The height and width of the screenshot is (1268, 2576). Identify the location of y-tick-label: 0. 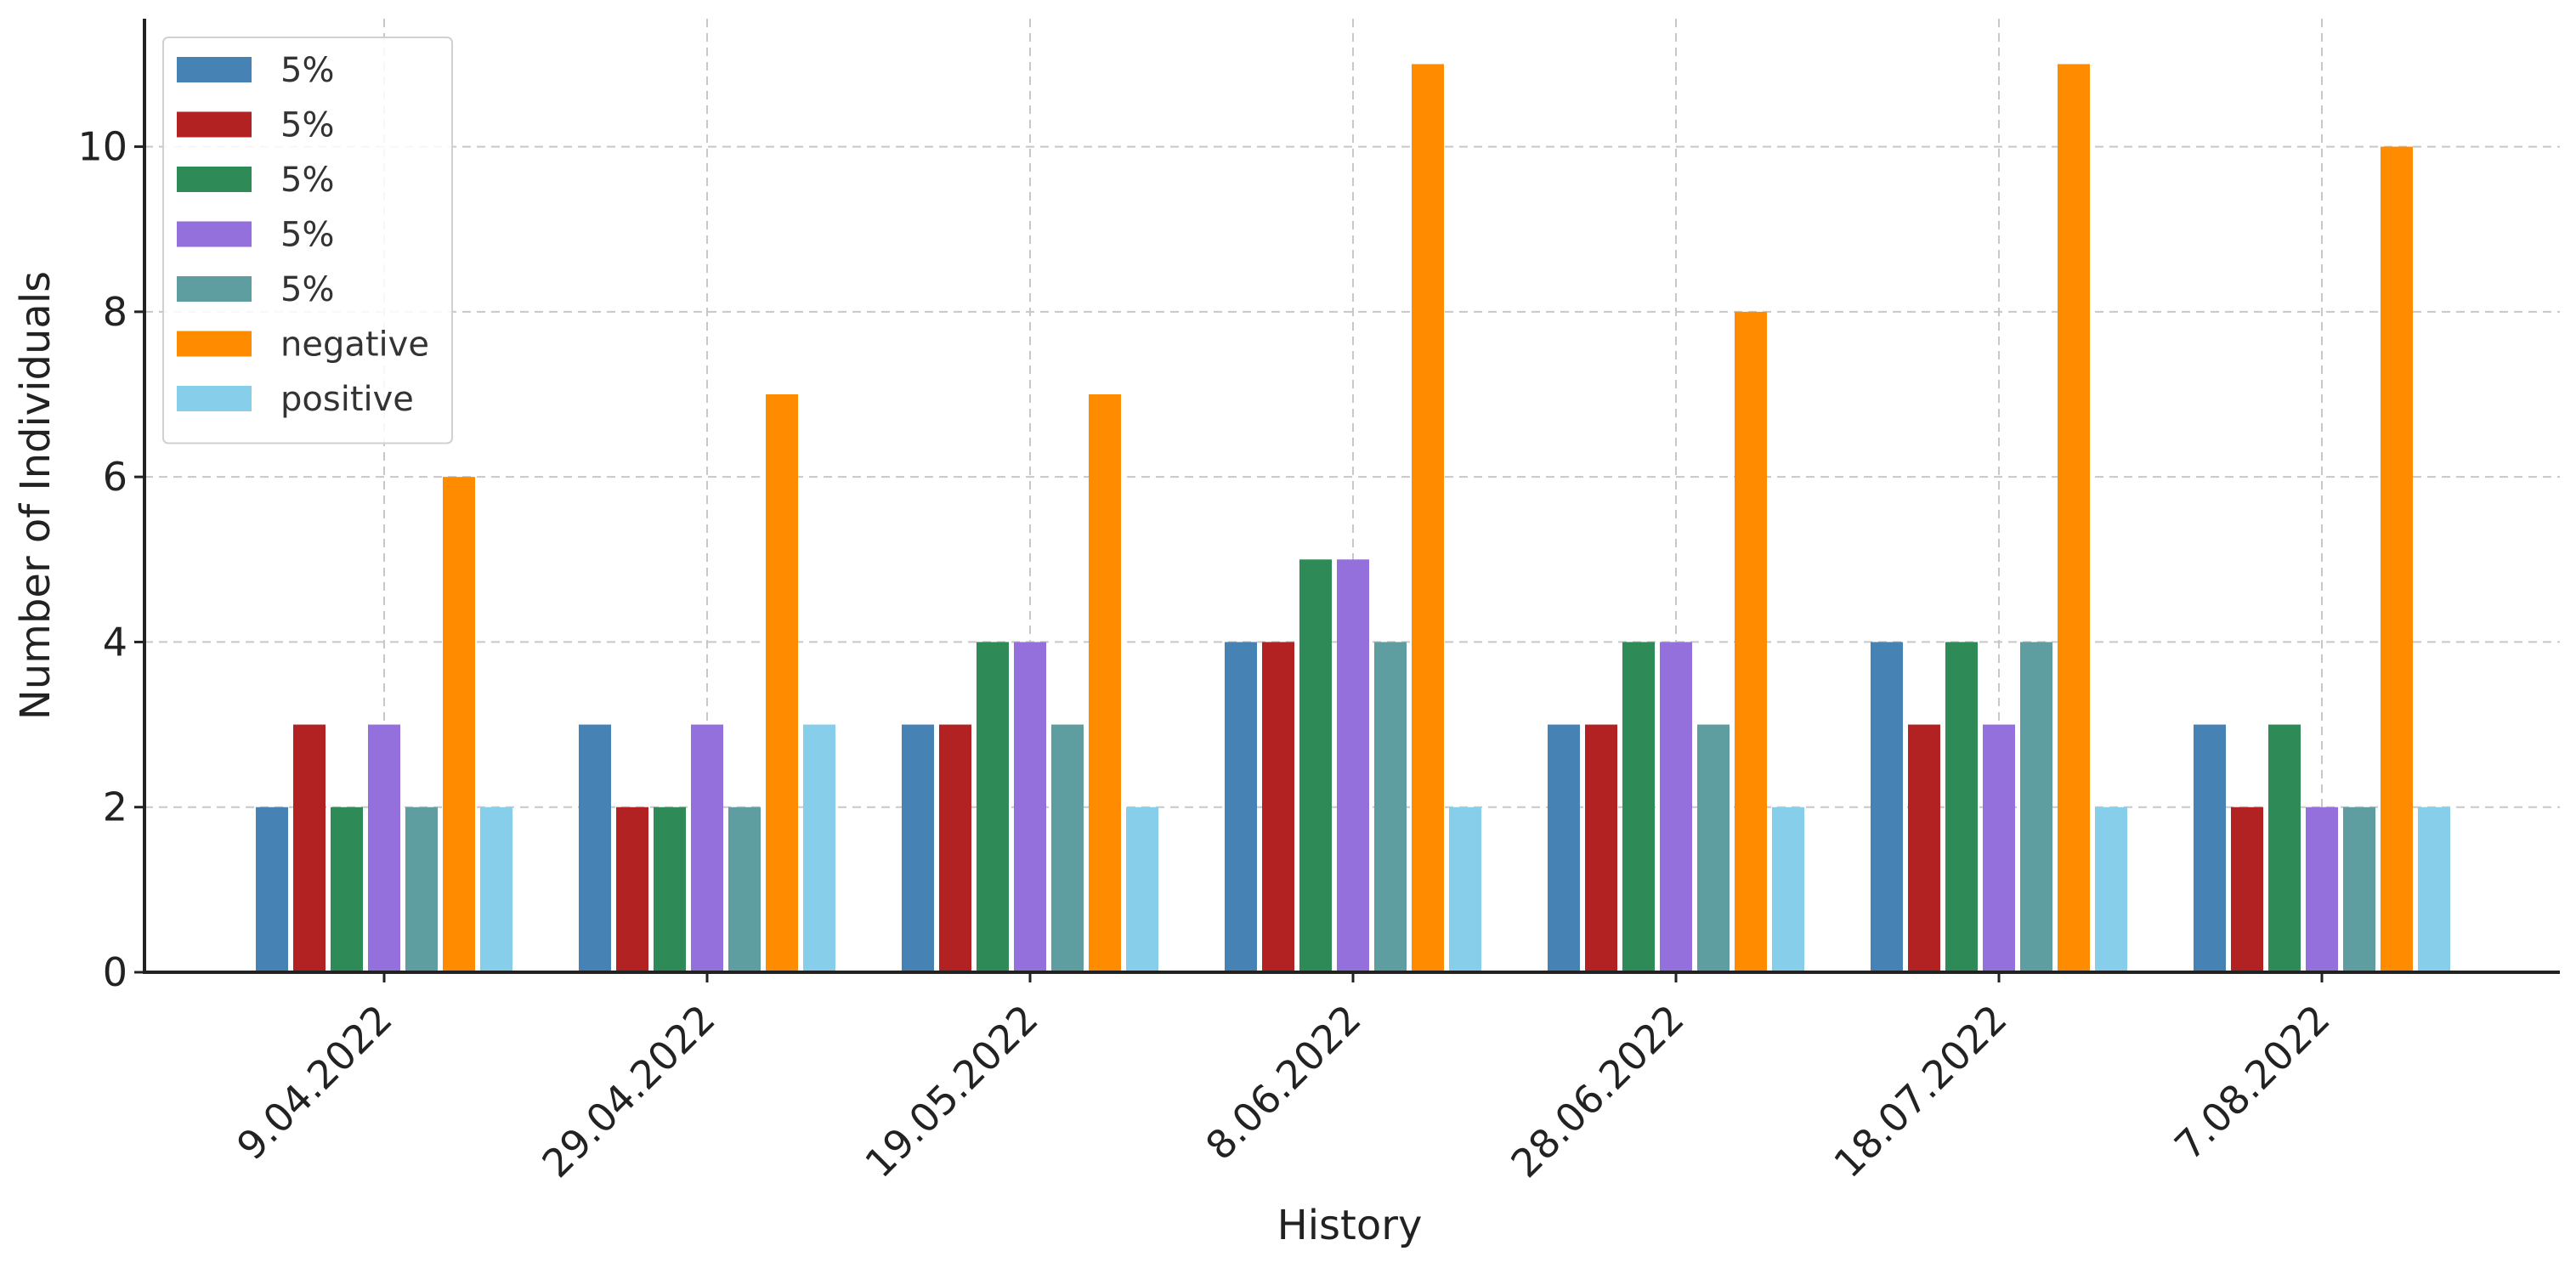
(115, 972).